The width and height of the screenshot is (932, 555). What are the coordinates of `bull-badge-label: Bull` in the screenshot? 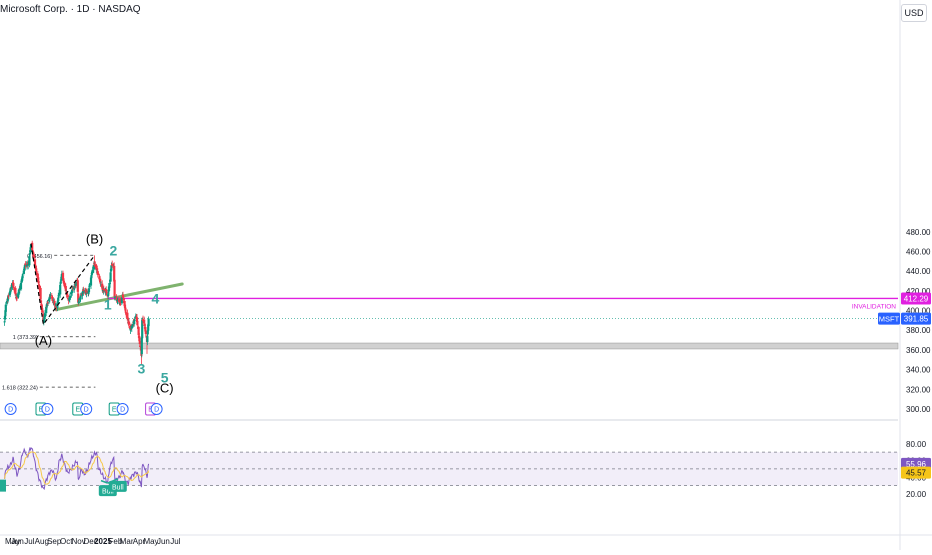 It's located at (118, 487).